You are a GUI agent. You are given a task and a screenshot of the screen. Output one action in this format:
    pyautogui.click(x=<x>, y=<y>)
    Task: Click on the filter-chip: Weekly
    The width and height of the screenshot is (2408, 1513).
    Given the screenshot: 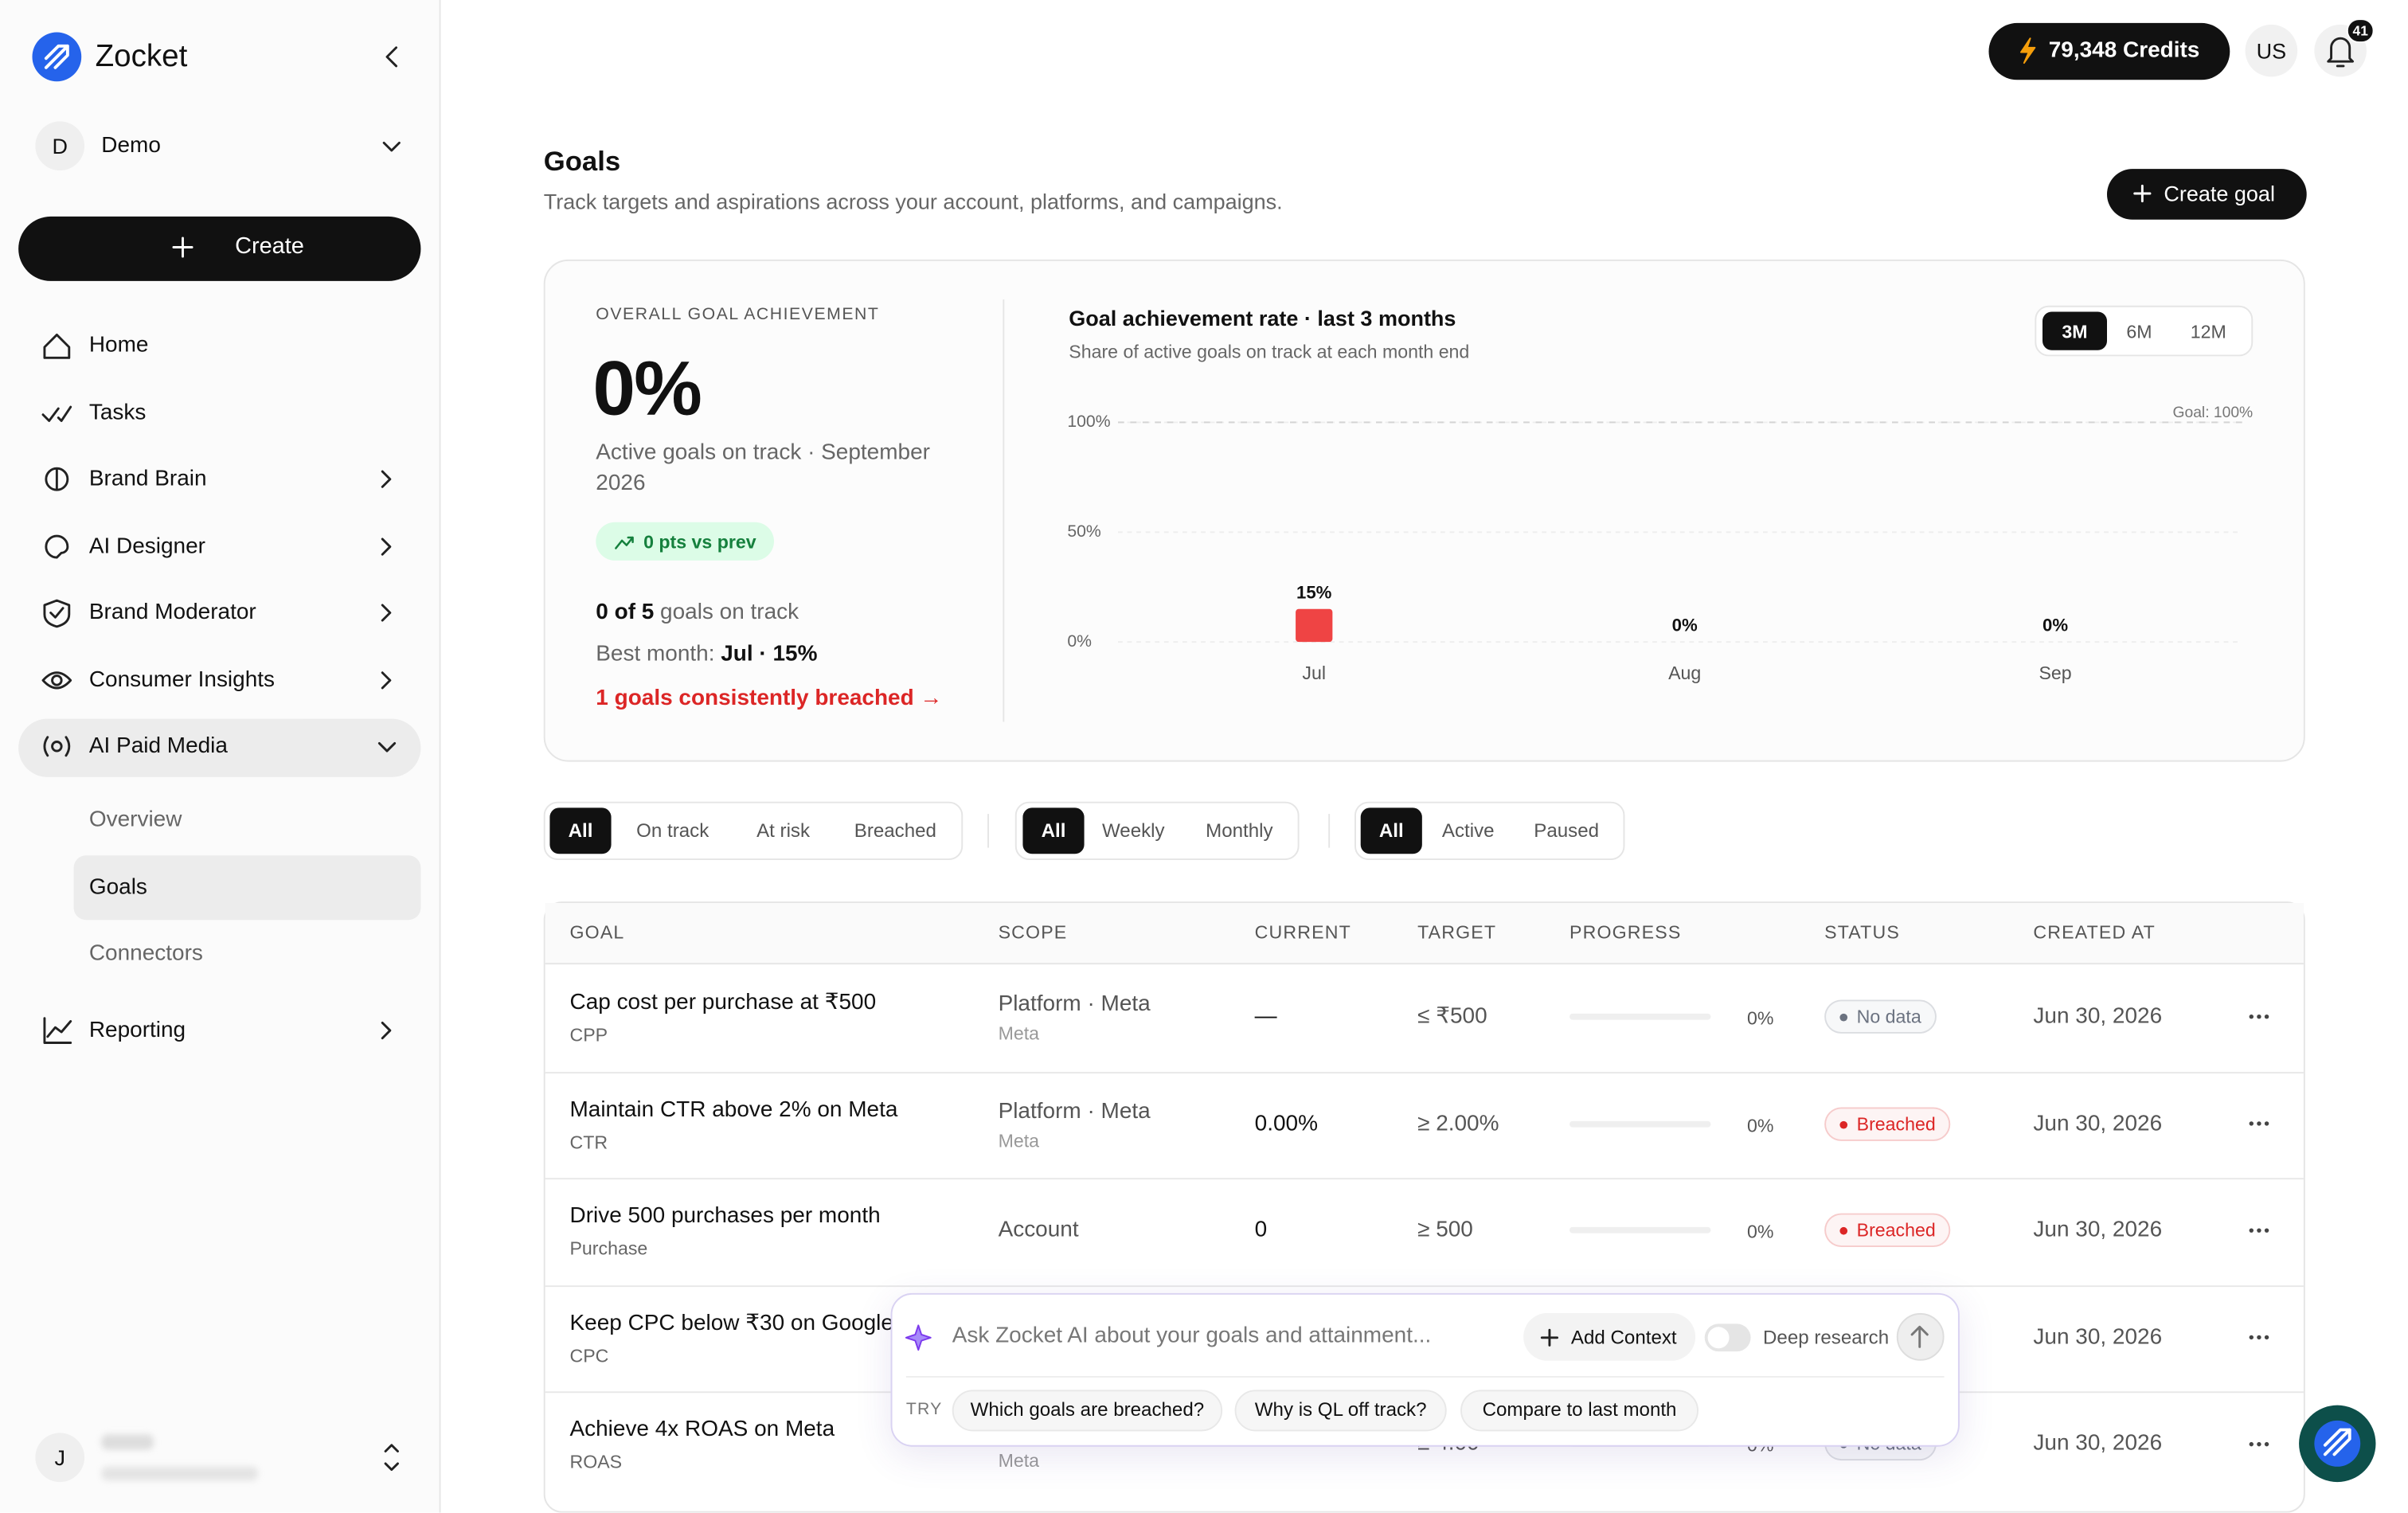 What is the action you would take?
    pyautogui.click(x=1133, y=831)
    